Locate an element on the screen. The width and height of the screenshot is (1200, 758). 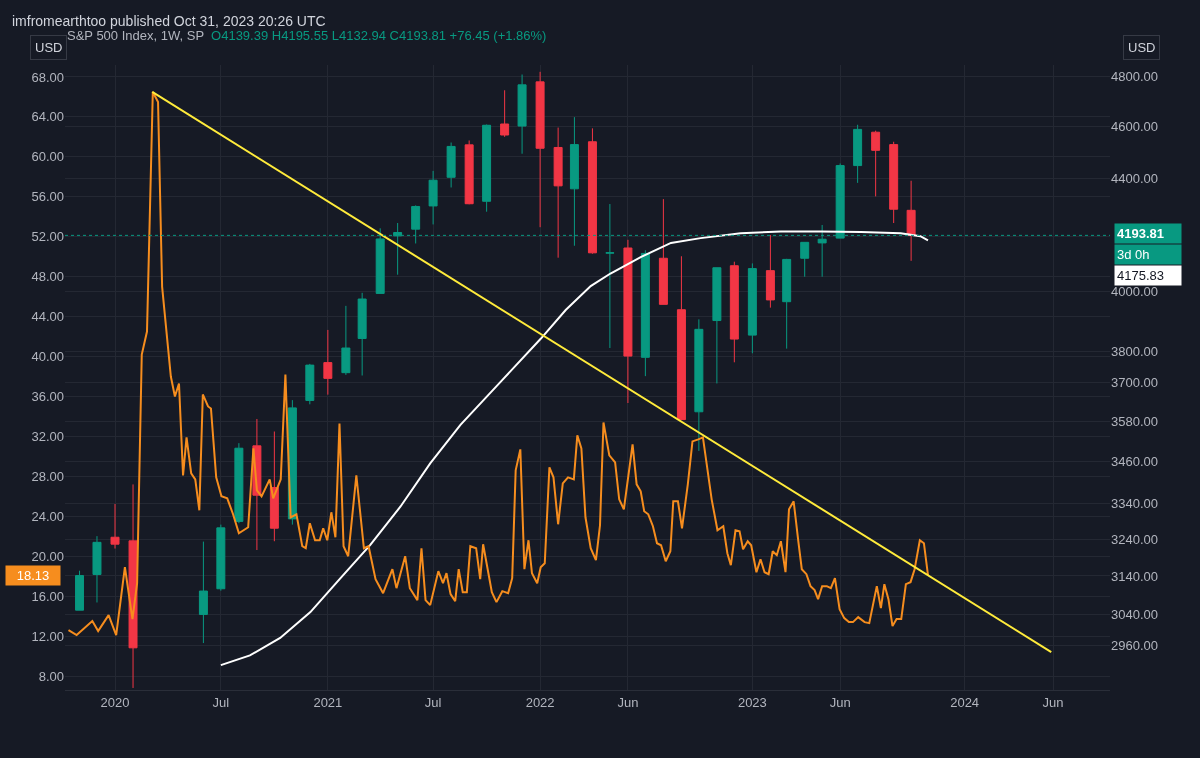
chart-subtitle: O4139.39 H4195.55 L4132.94 C4193.81 +76.45 (+1.86%) is located at coordinates (379, 35).